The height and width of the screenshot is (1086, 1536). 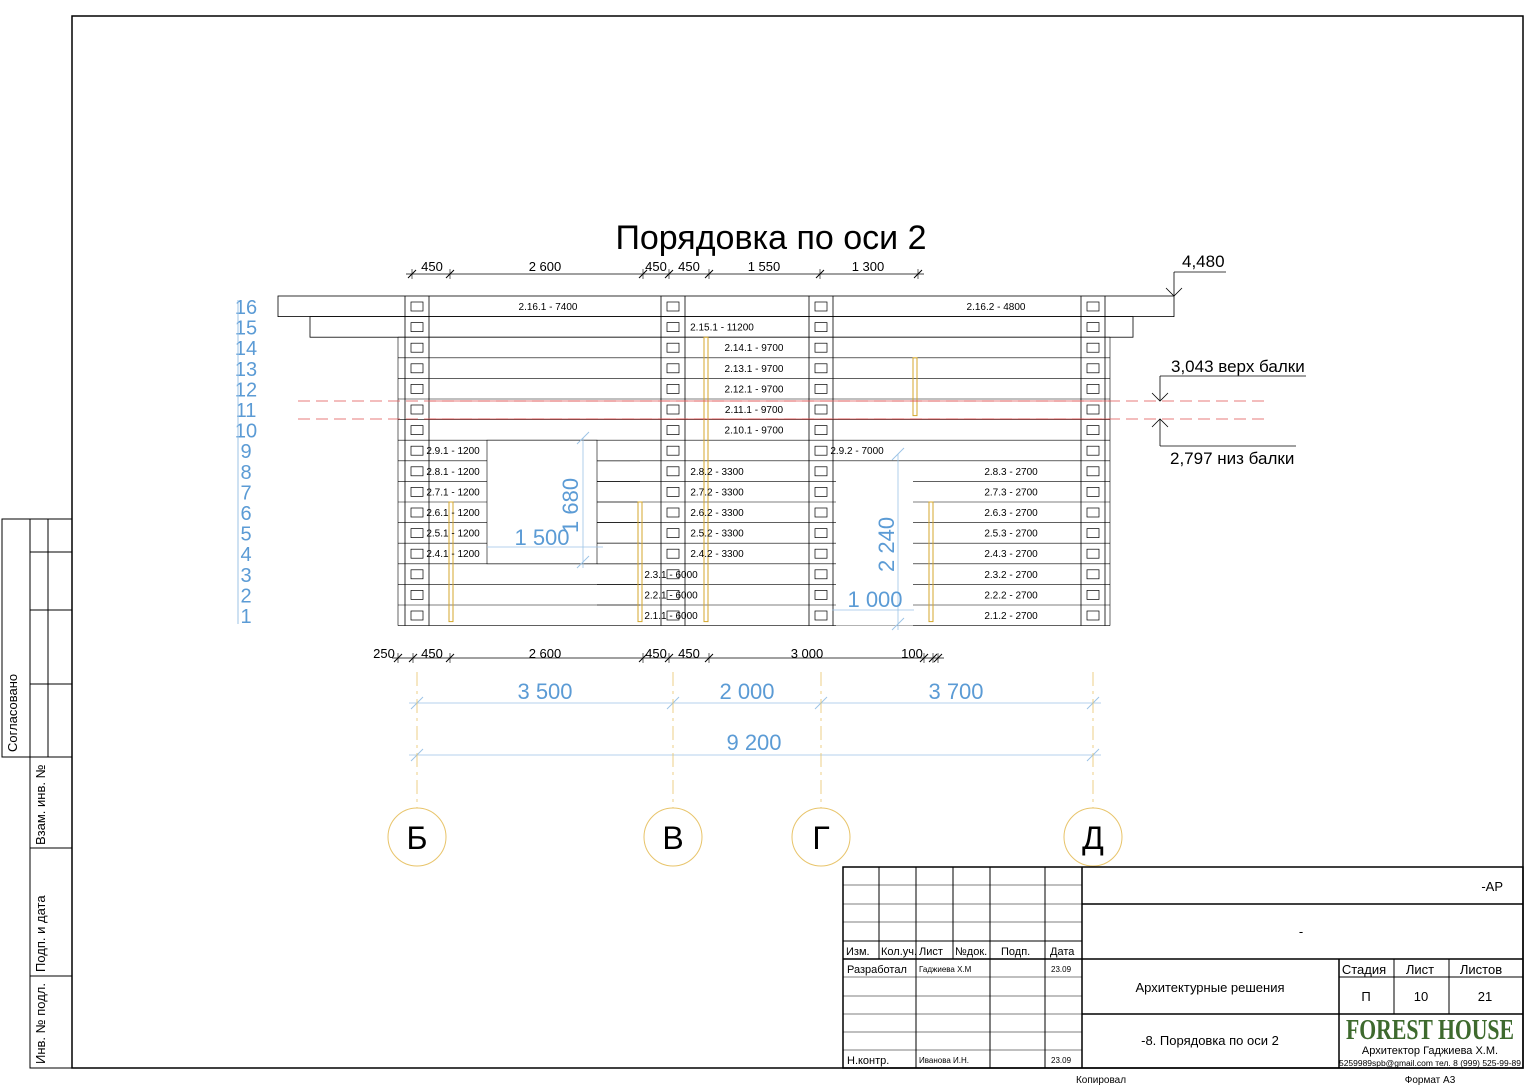 What do you see at coordinates (868, 266) in the screenshot?
I see `dim-value: 1 300` at bounding box center [868, 266].